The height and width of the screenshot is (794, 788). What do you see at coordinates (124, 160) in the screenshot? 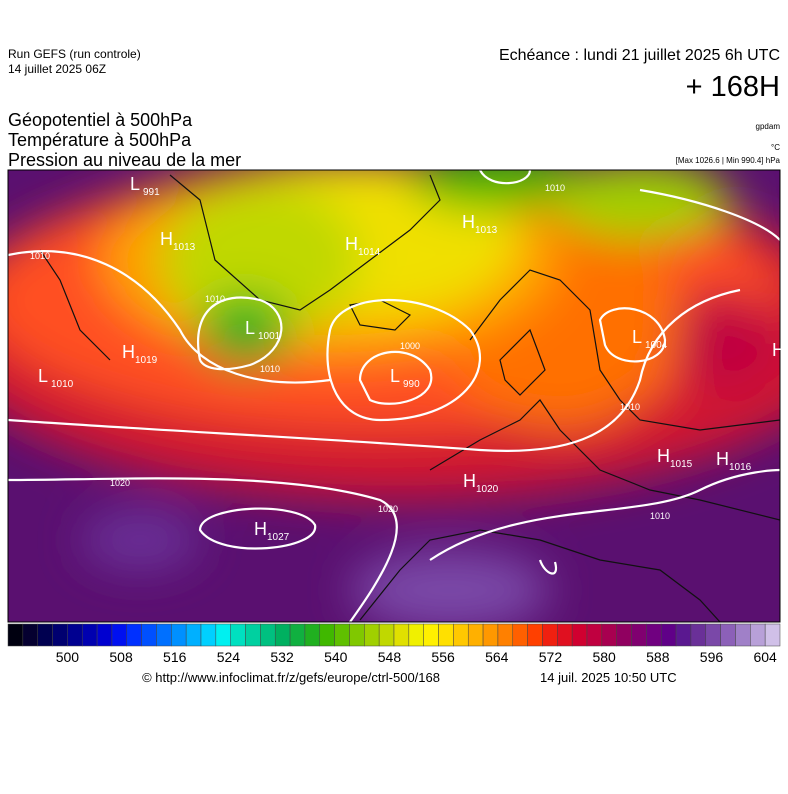
I see `field: Pression au niveau de la mer` at bounding box center [124, 160].